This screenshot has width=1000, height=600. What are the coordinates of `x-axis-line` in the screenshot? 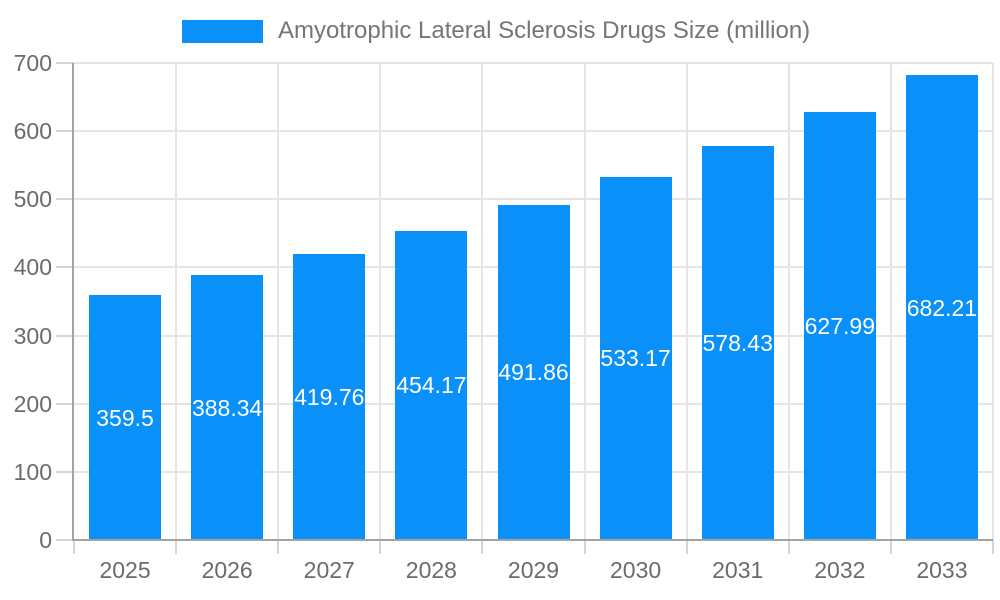 It's located at (532, 540).